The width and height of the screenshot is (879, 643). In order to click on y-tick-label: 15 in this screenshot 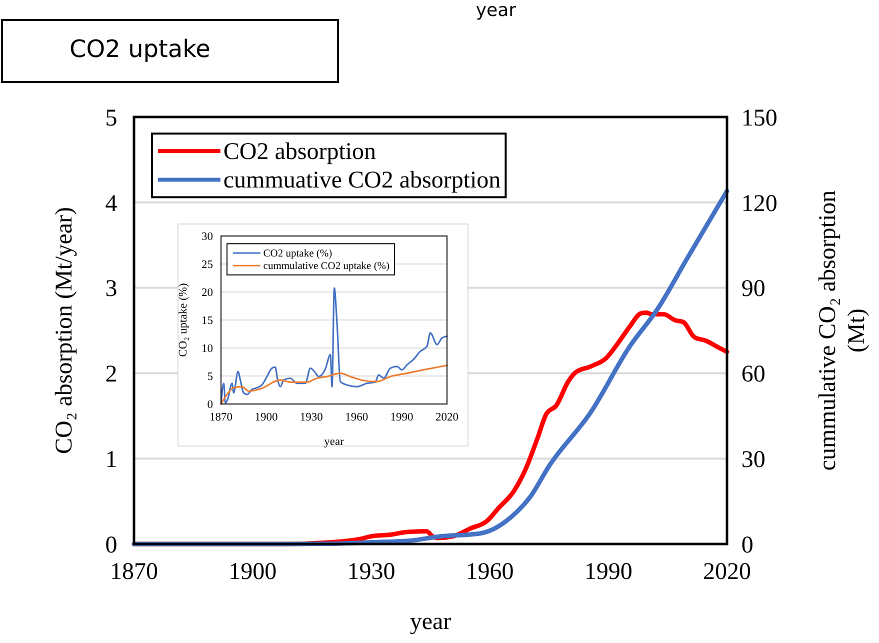, I will do `click(207, 321)`.